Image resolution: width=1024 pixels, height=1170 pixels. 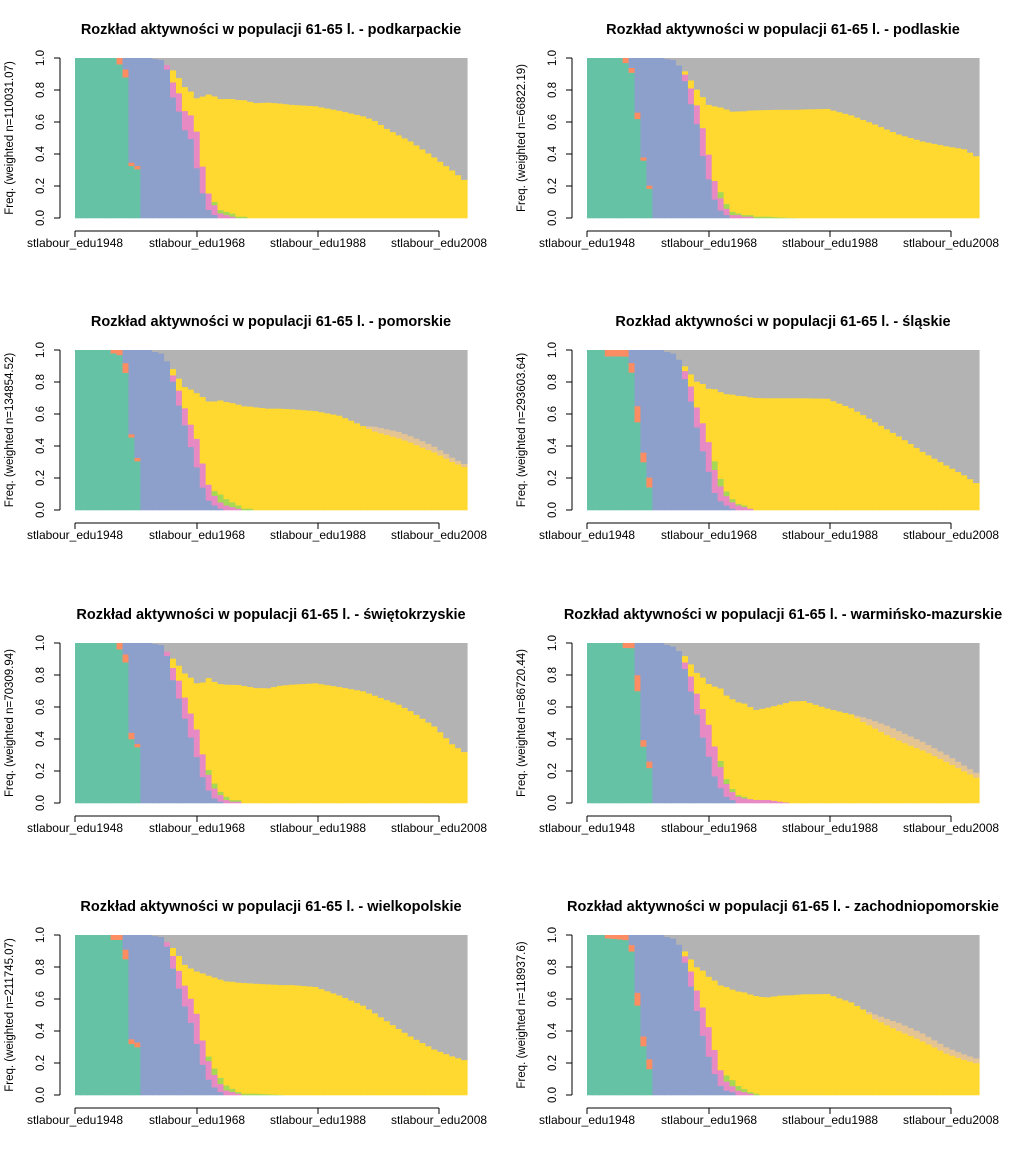 What do you see at coordinates (553, 445) in the screenshot?
I see `y-tick-label: 0.4` at bounding box center [553, 445].